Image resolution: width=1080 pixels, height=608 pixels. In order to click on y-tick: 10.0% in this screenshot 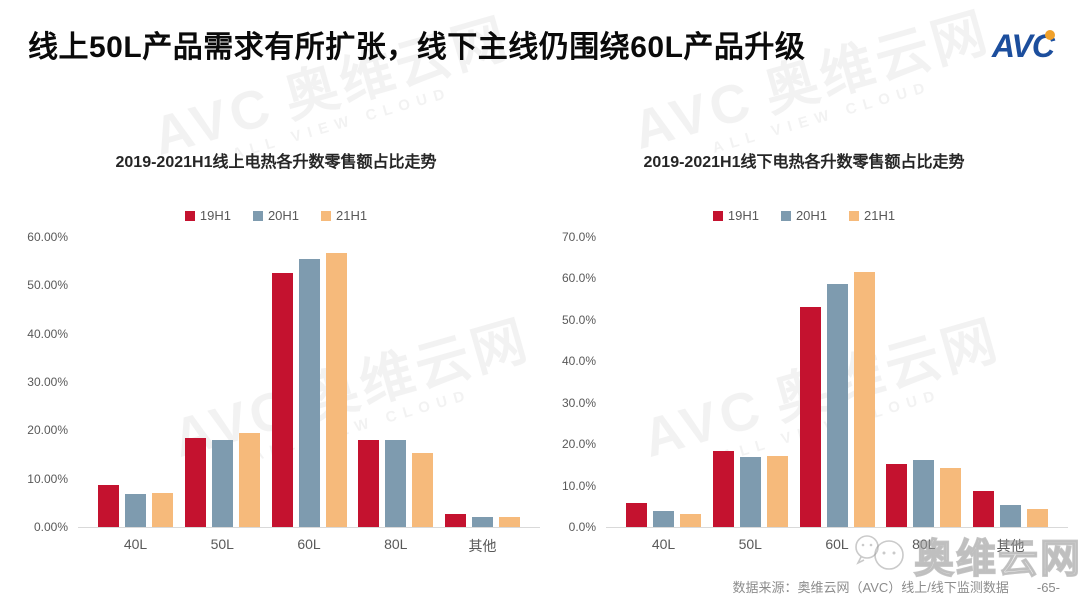, I will do `click(578, 485)`.